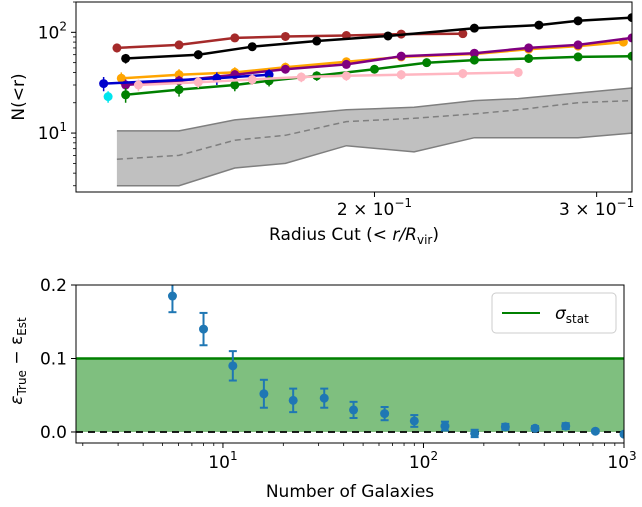 The width and height of the screenshot is (642, 507). Describe the element at coordinates (57, 94) in the screenshot. I see `top-y-ticks: 10¹ 10²` at that location.